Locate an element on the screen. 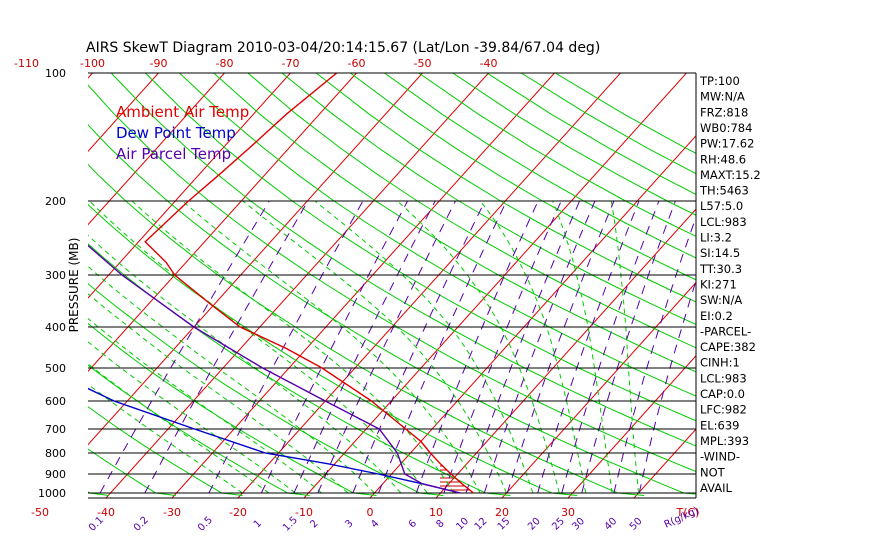 The image size is (870, 560). mixing-ratio-label: 3 is located at coordinates (349, 524).